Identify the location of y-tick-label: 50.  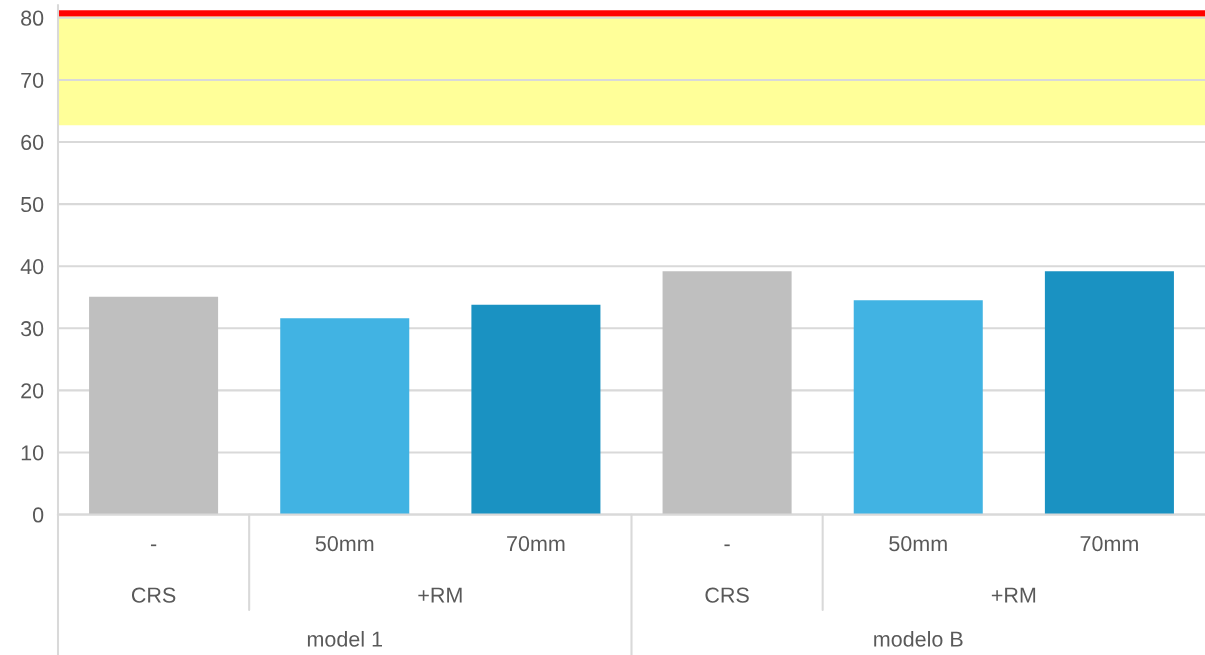
(32, 204).